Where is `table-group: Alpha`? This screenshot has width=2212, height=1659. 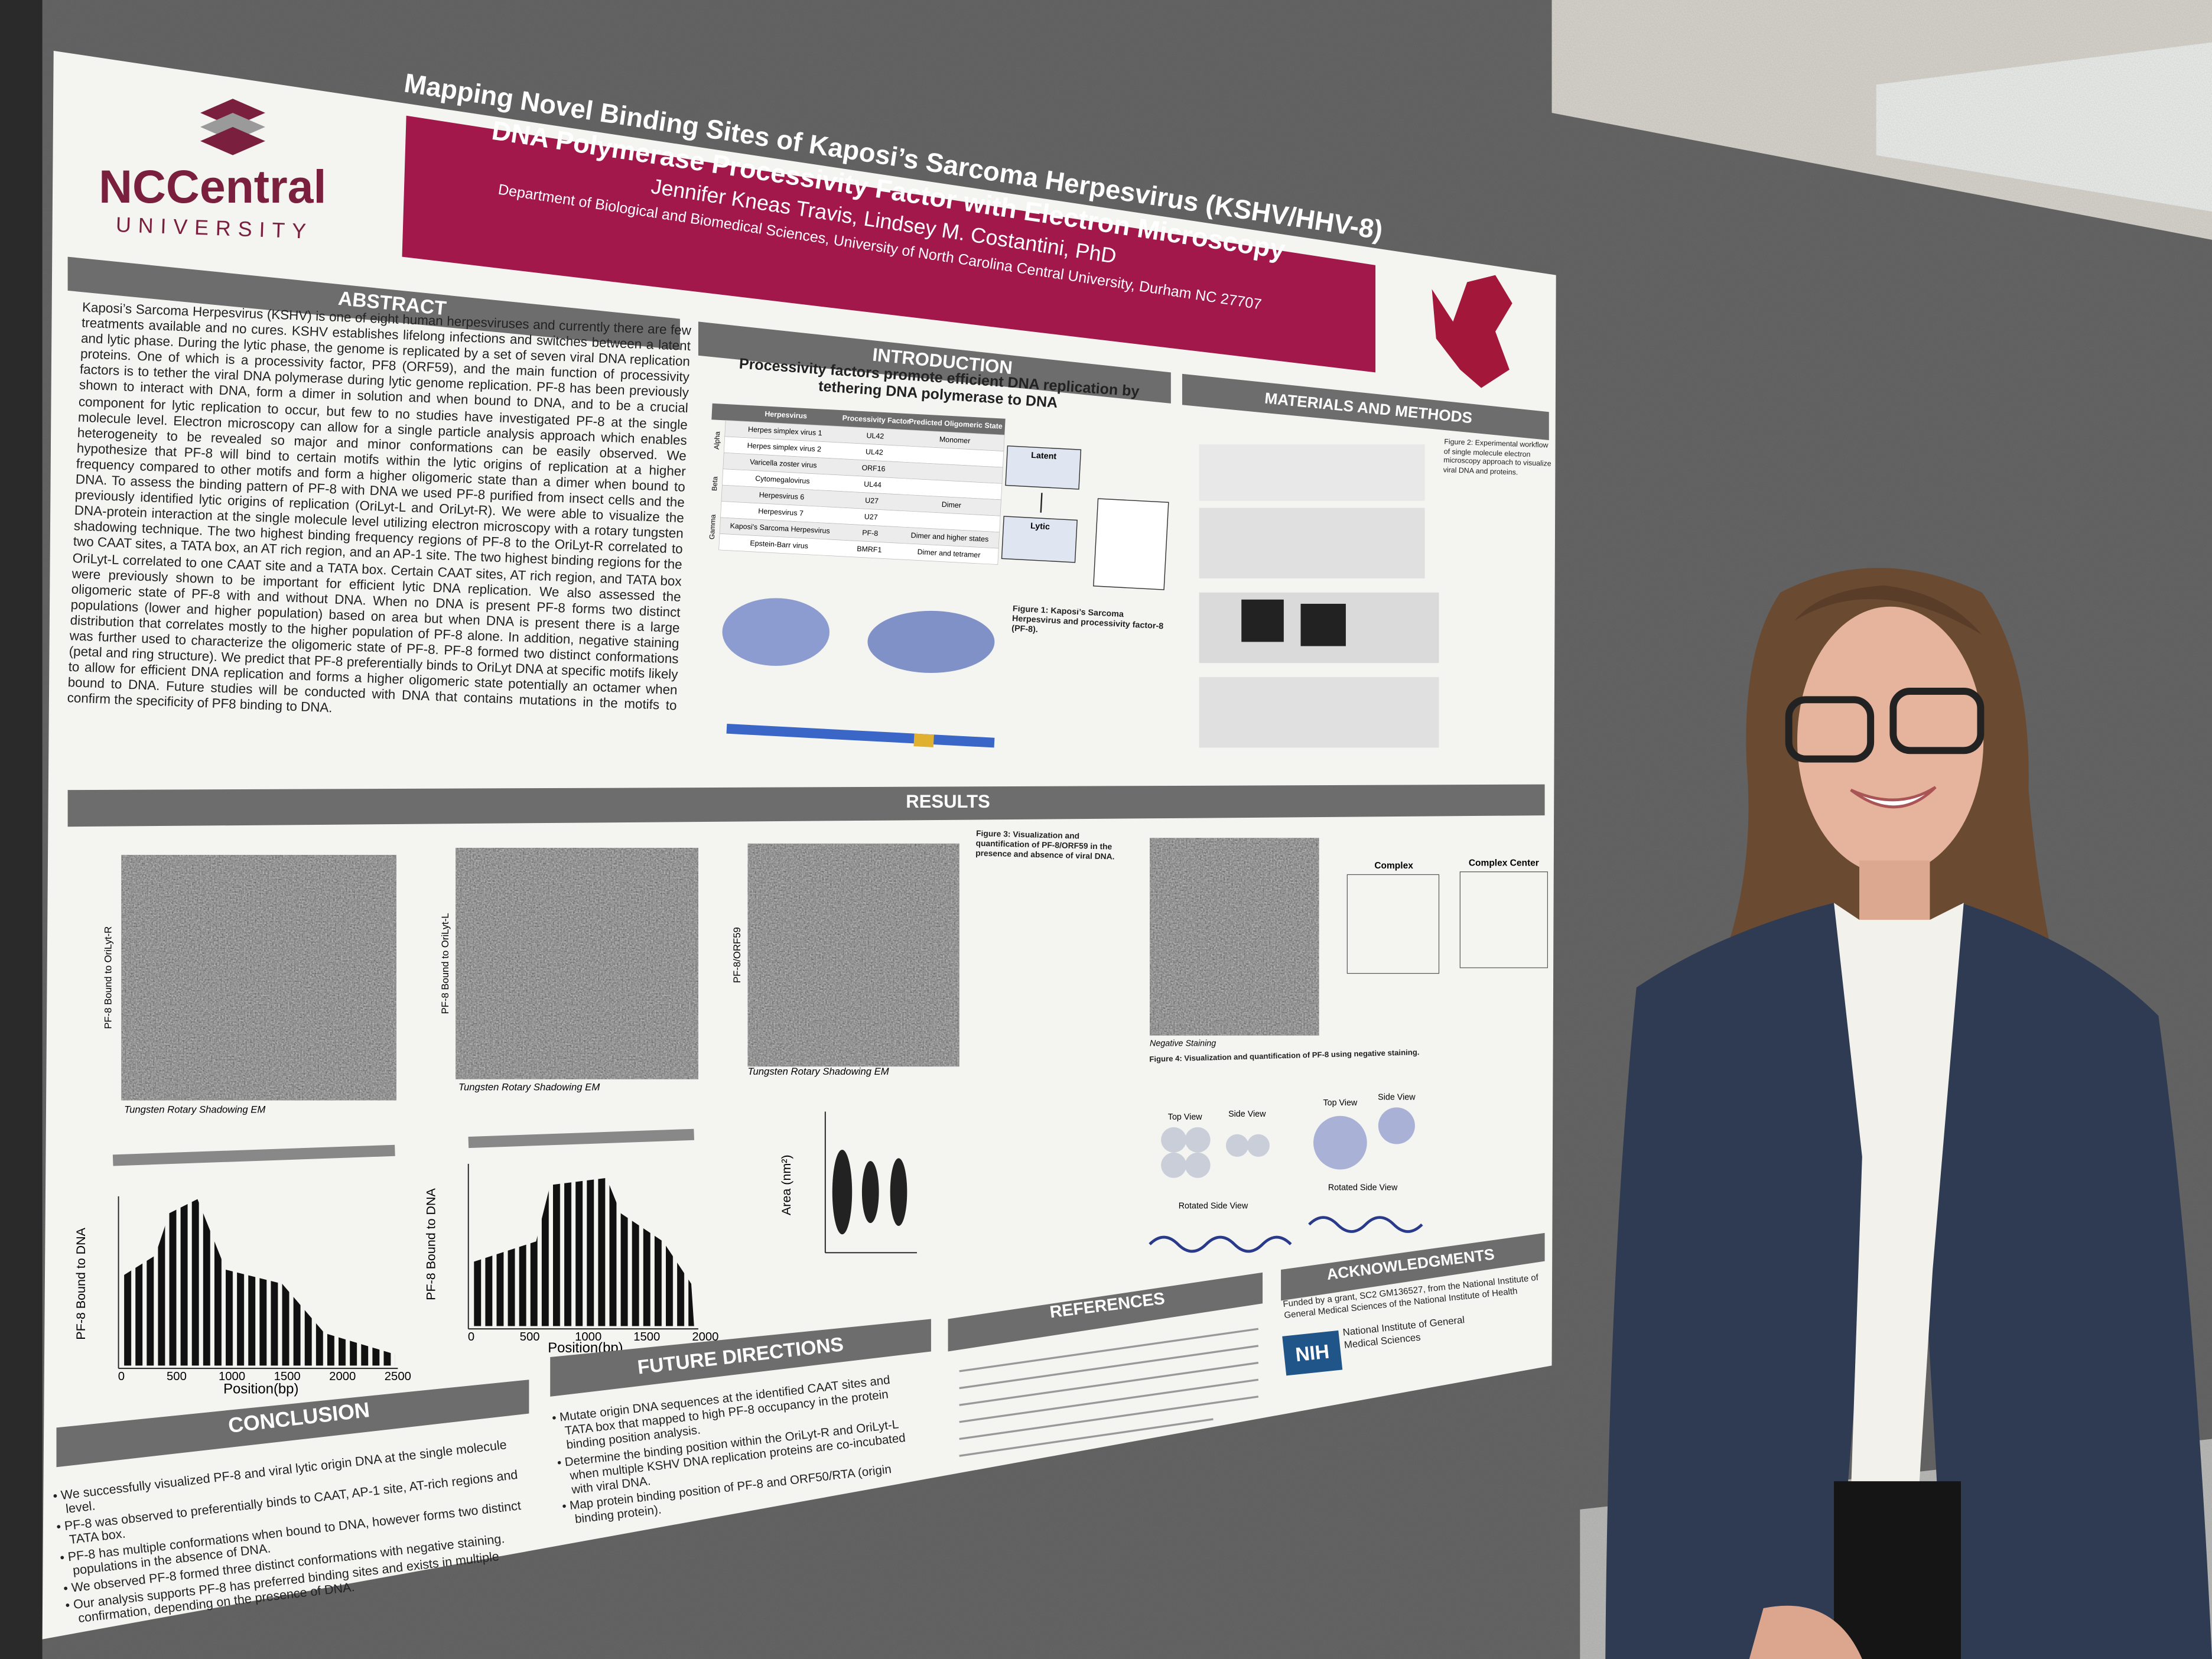
table-group: Alpha is located at coordinates (718, 441).